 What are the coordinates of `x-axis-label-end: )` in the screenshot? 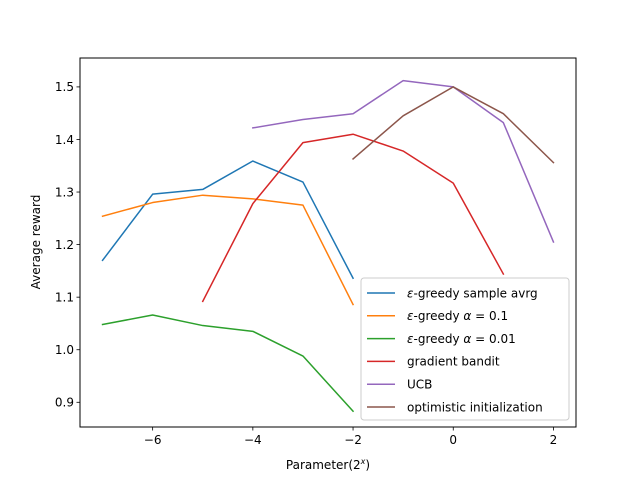 It's located at (367, 465).